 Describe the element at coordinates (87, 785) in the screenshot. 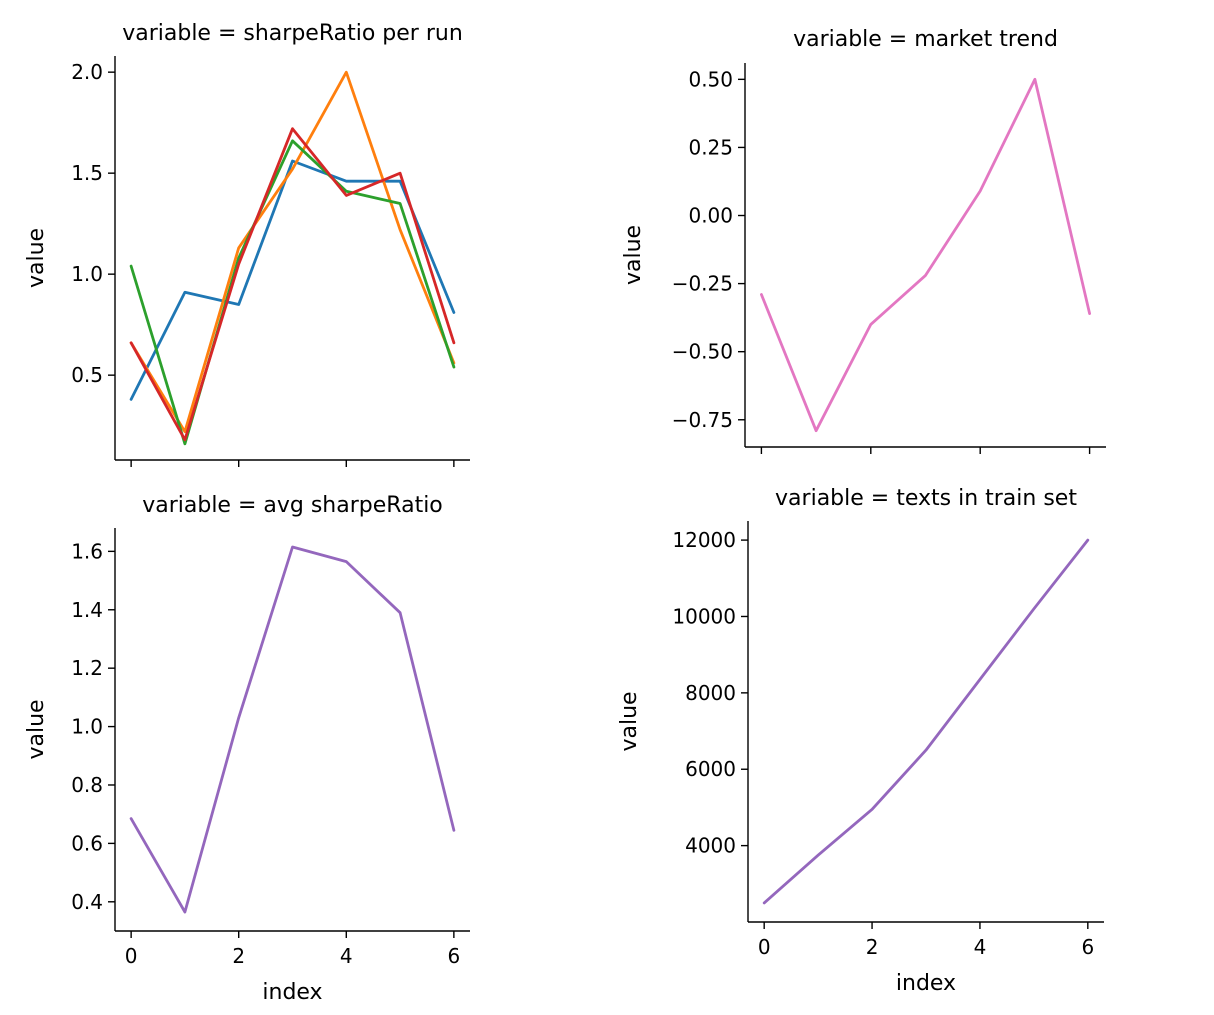

I see `y-tick-label: 0.8` at that location.